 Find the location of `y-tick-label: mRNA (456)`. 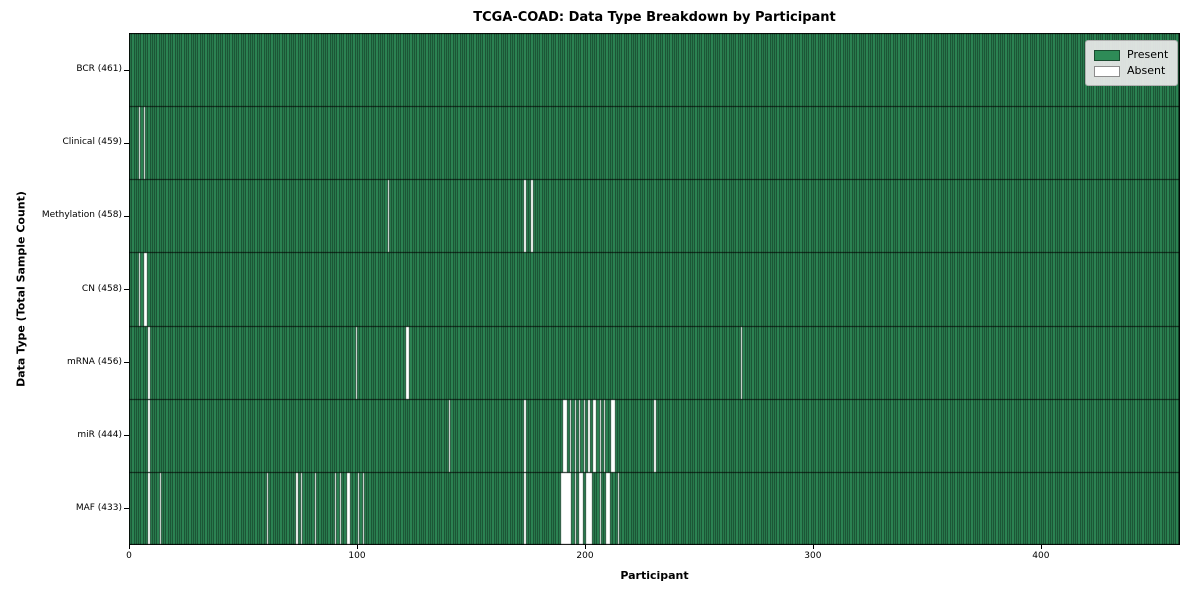

y-tick-label: mRNA (456) is located at coordinates (94, 361).